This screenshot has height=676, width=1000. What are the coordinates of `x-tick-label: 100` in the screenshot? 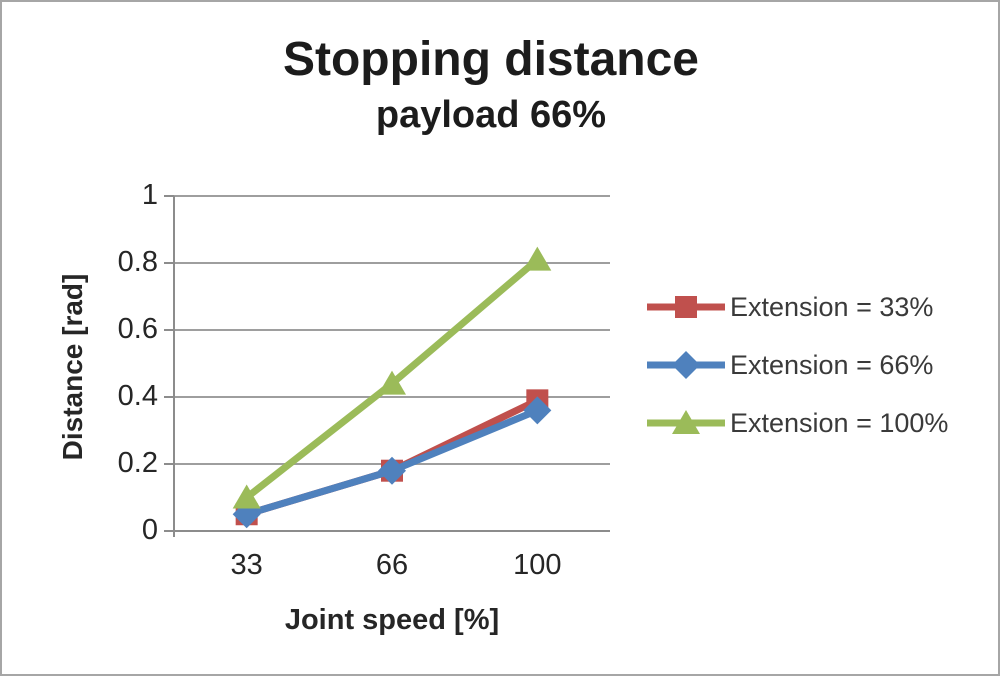 It's located at (537, 565).